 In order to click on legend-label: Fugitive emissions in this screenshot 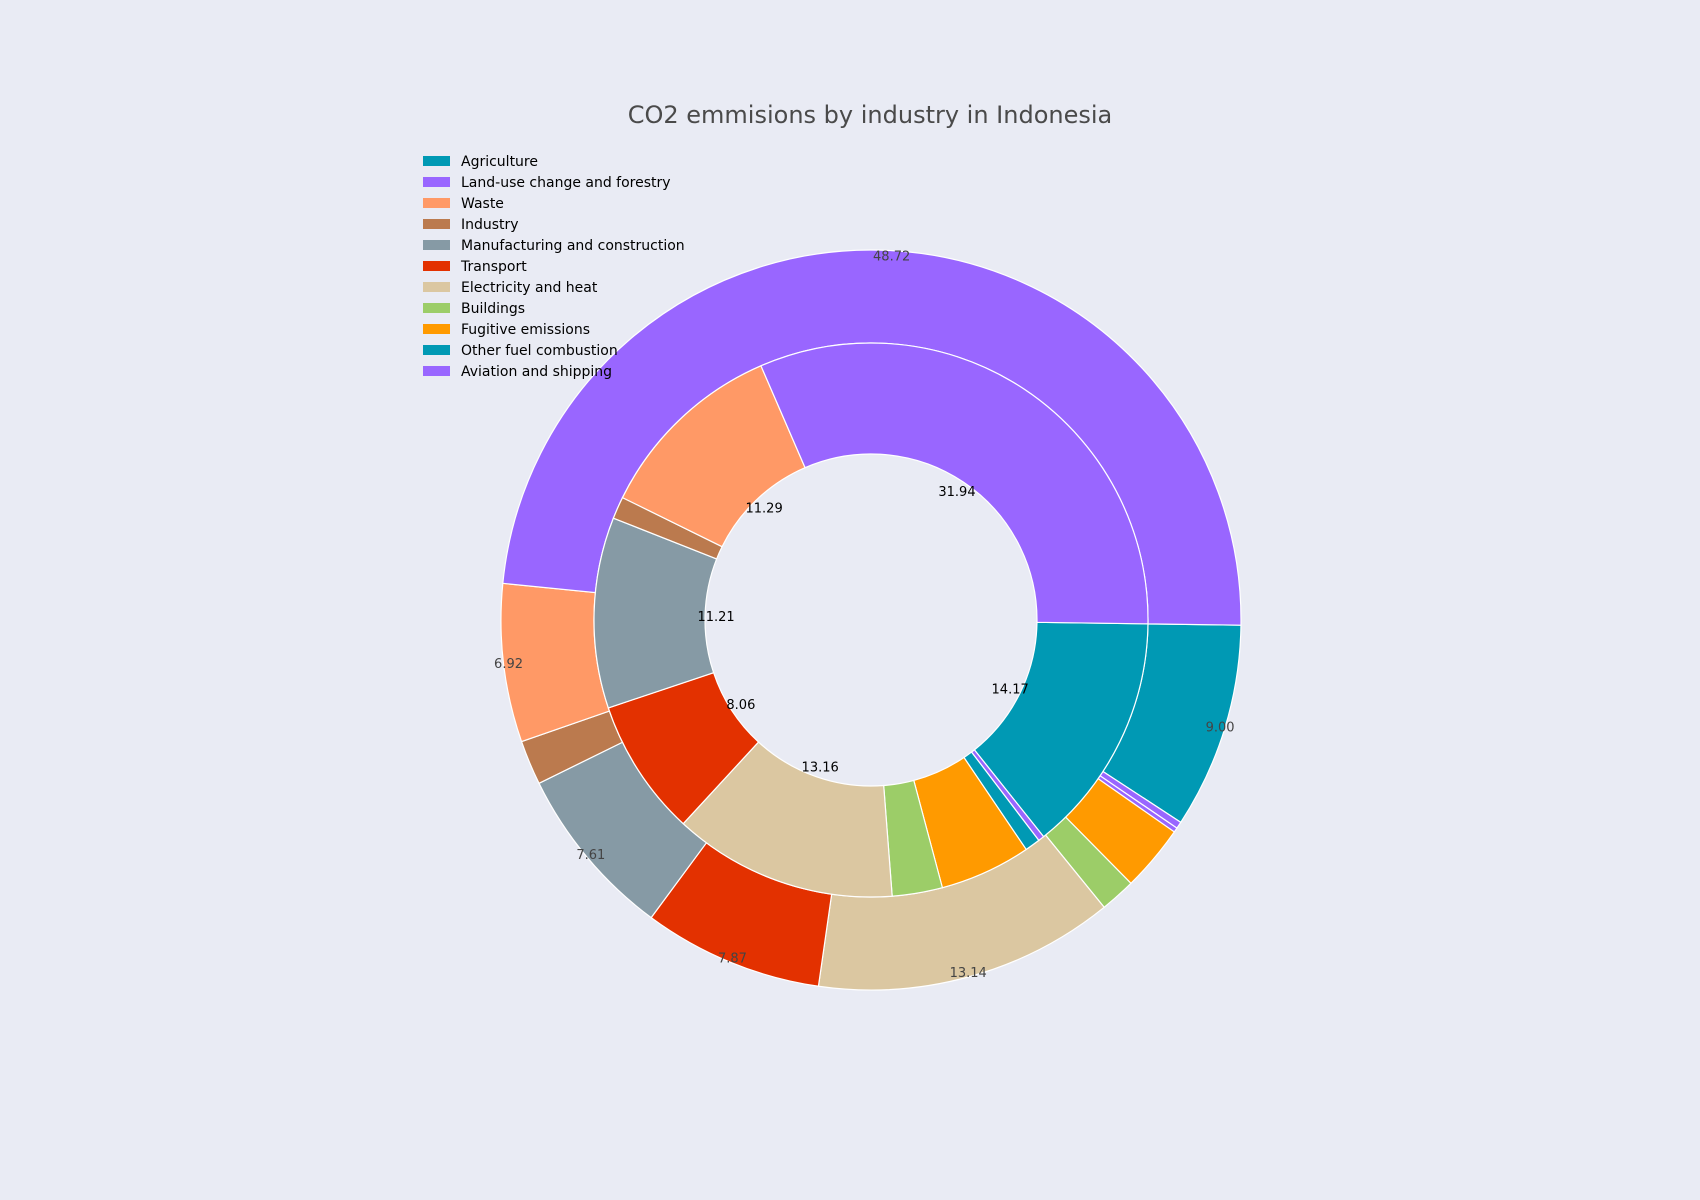, I will do `click(525, 330)`.